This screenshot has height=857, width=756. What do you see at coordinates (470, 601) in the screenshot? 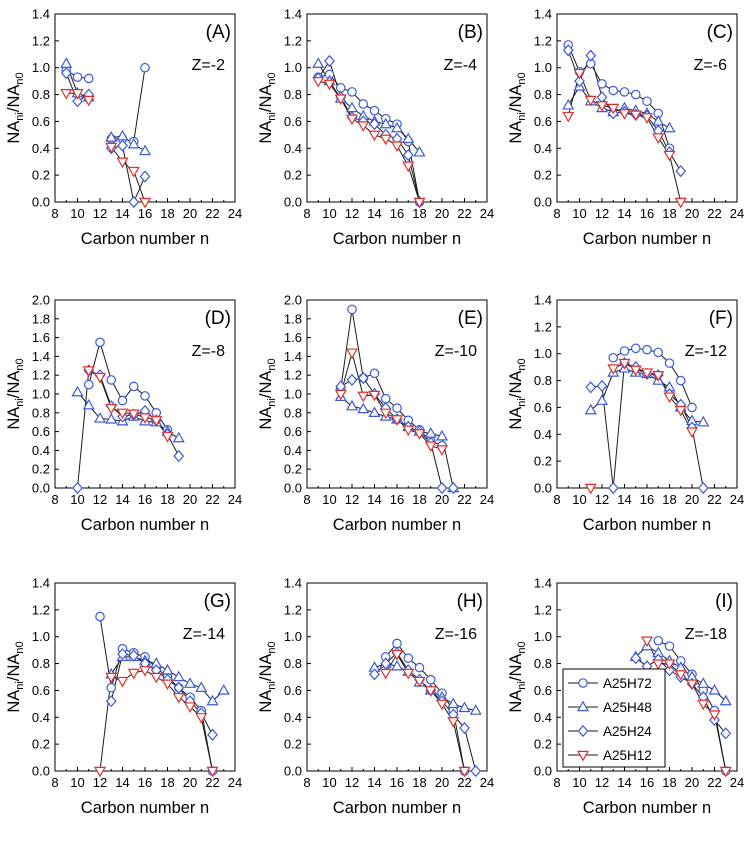
I see `panel-label: (H)` at bounding box center [470, 601].